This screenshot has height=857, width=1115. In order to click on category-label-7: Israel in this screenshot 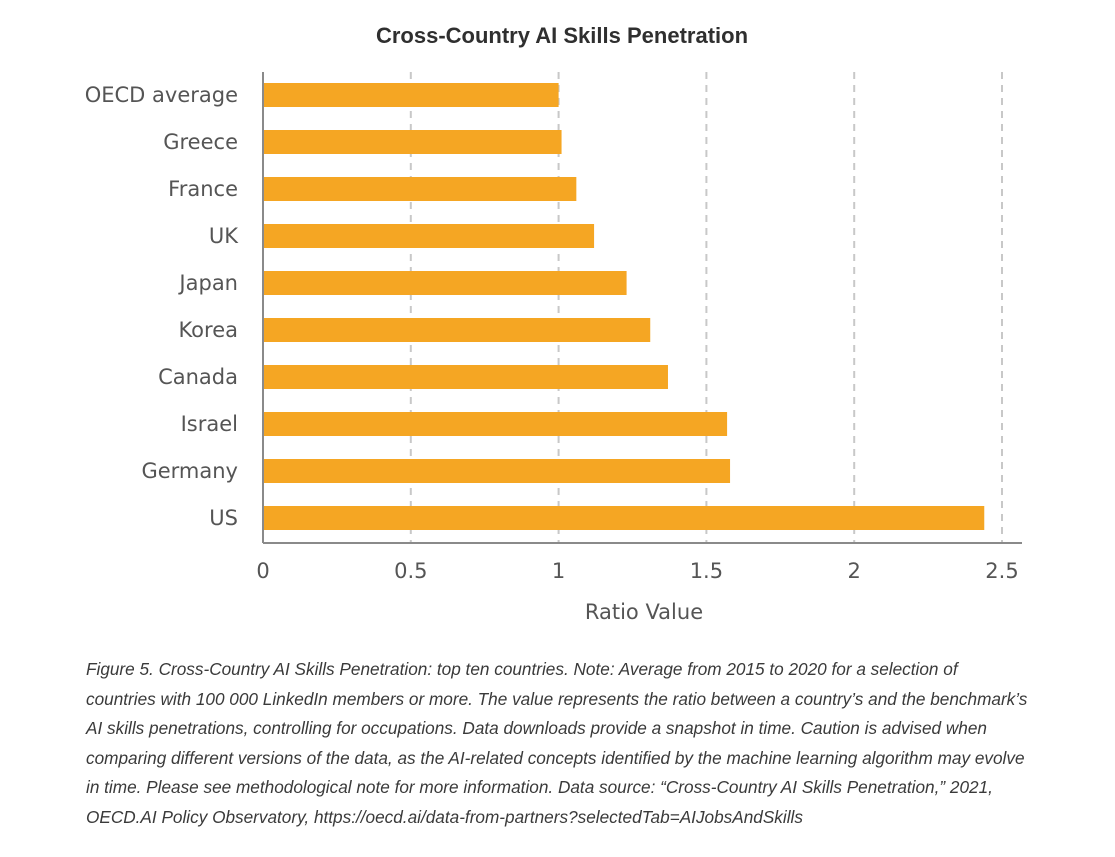, I will do `click(209, 424)`.